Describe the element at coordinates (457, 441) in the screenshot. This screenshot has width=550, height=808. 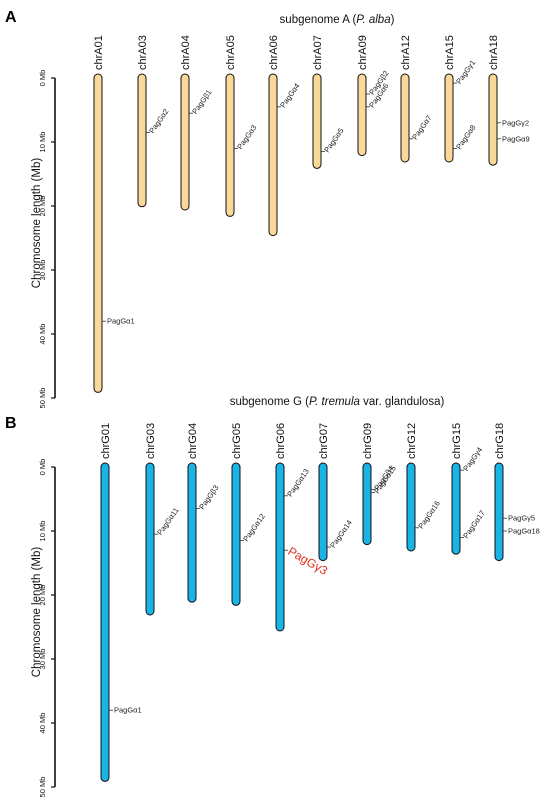
I see `chromosome-label: chrG15` at that location.